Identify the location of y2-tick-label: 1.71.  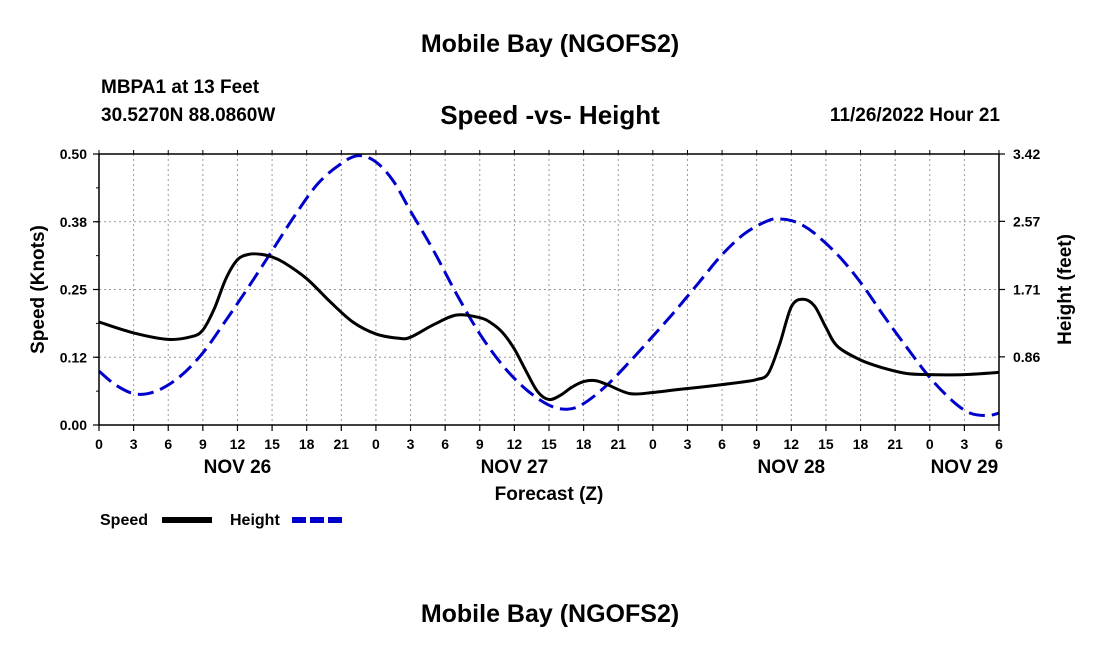
(1026, 290).